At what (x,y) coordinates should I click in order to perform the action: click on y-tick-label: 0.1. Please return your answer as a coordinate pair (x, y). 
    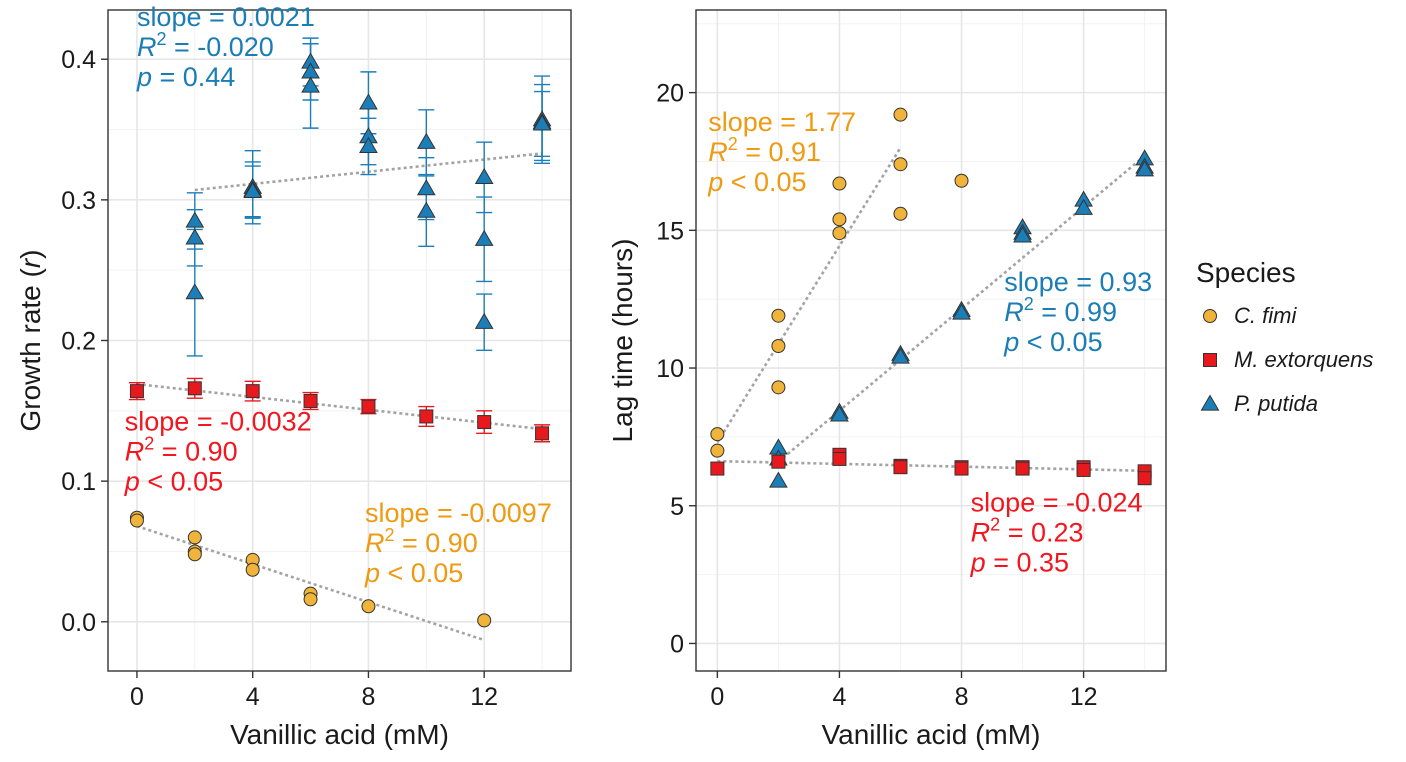
    Looking at the image, I should click on (78, 482).